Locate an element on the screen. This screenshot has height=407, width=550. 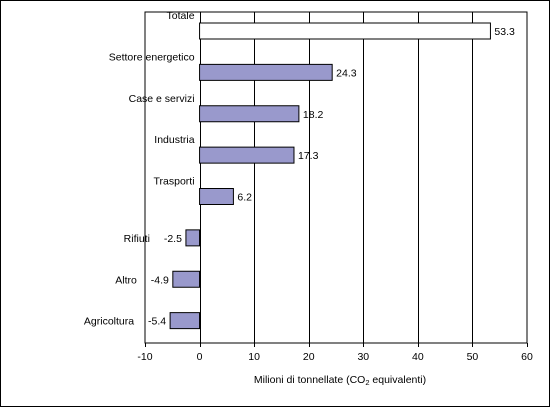
data-label: 18.2 is located at coordinates (313, 115).